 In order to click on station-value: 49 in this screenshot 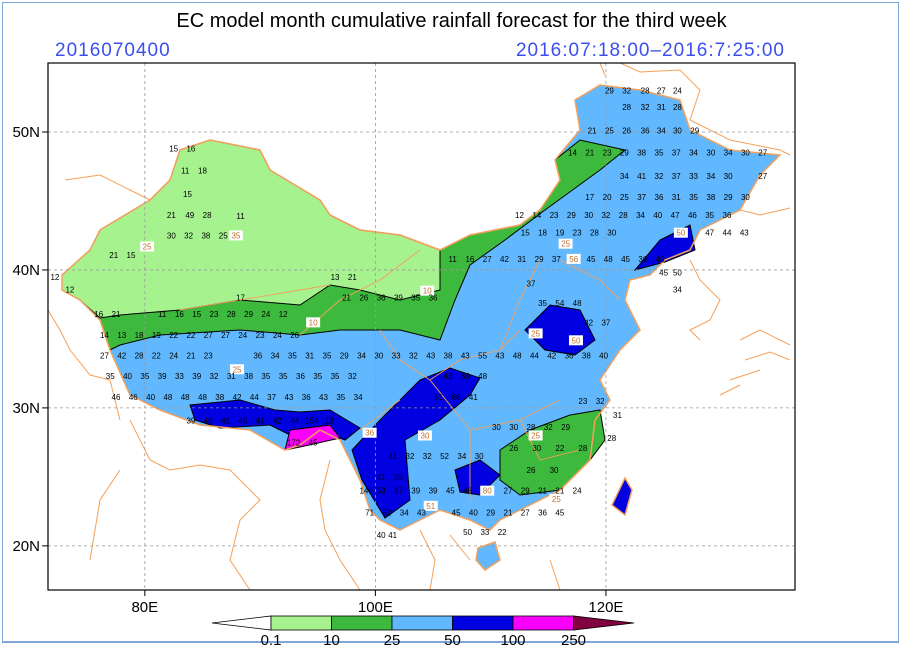, I will do `click(208, 420)`.